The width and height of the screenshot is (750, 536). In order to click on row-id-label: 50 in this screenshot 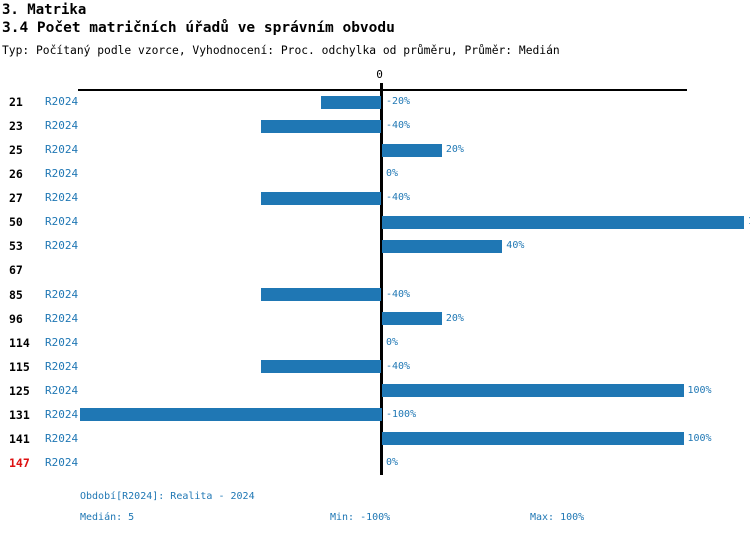, I will do `click(16, 222)`.